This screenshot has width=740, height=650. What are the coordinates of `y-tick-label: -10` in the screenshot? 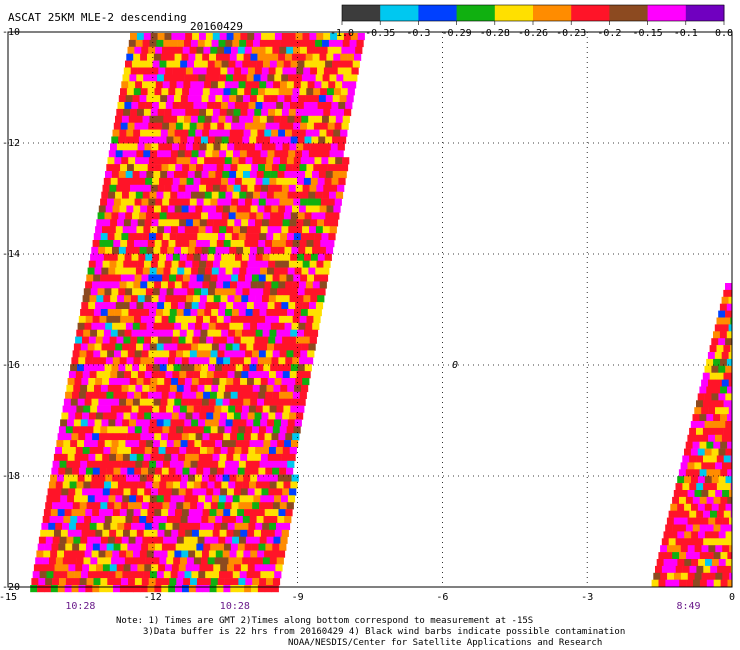 It's located at (11, 32).